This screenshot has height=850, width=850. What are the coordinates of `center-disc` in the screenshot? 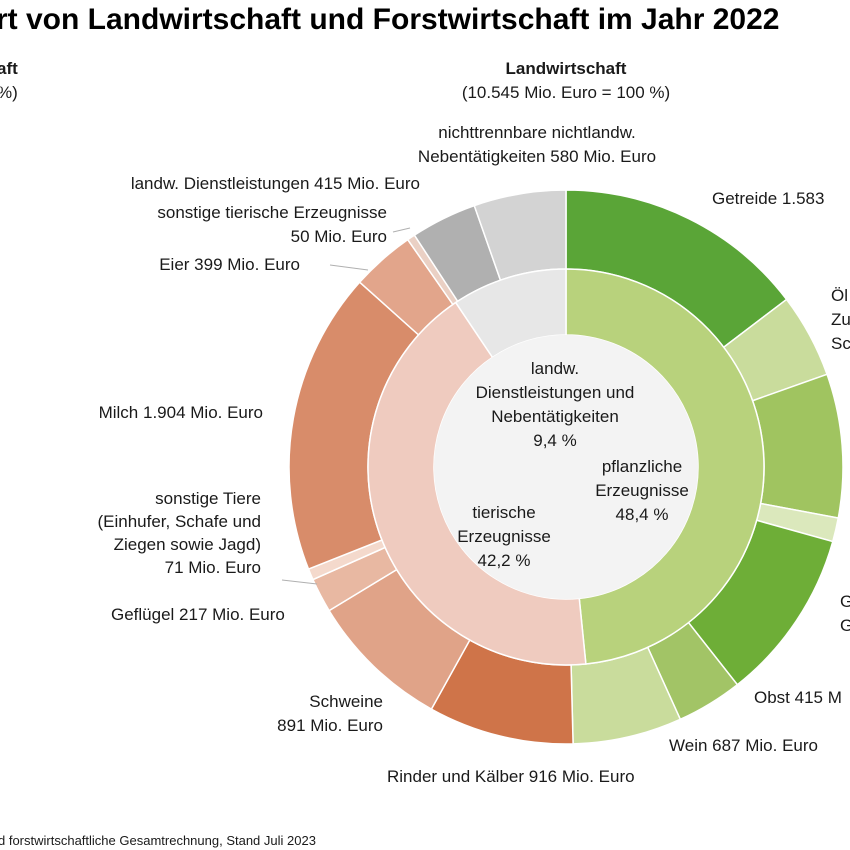 It's located at (566, 467).